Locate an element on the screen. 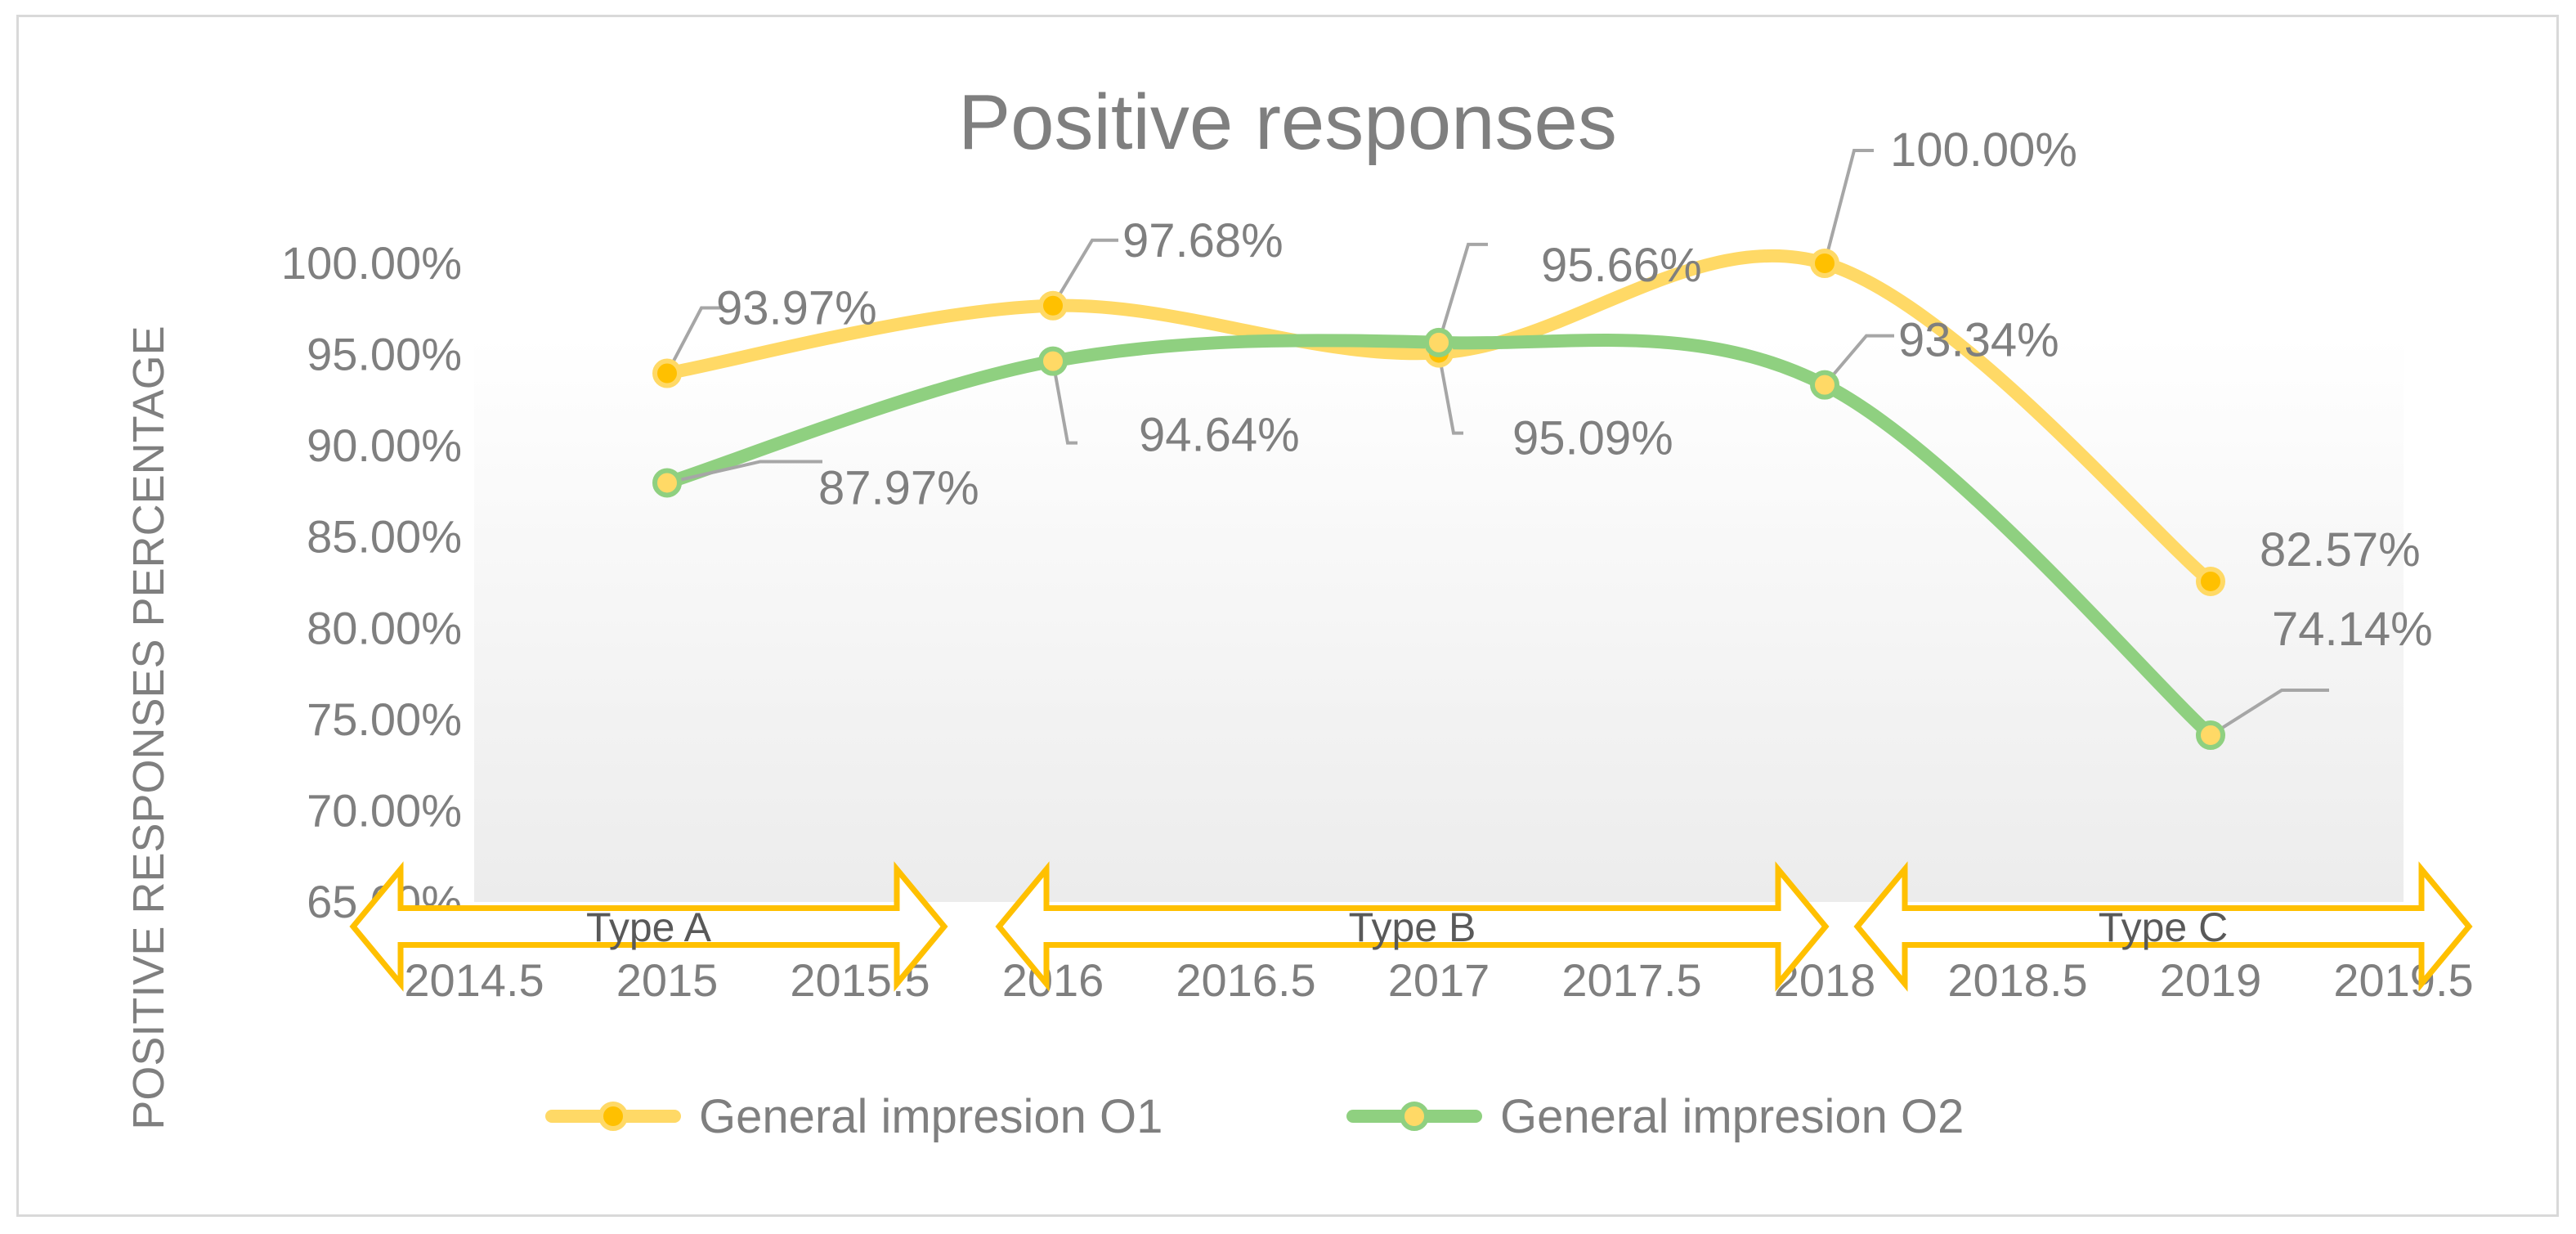 This screenshot has height=1234, width=2576. x-tick-label: 2019 is located at coordinates (2211, 980).